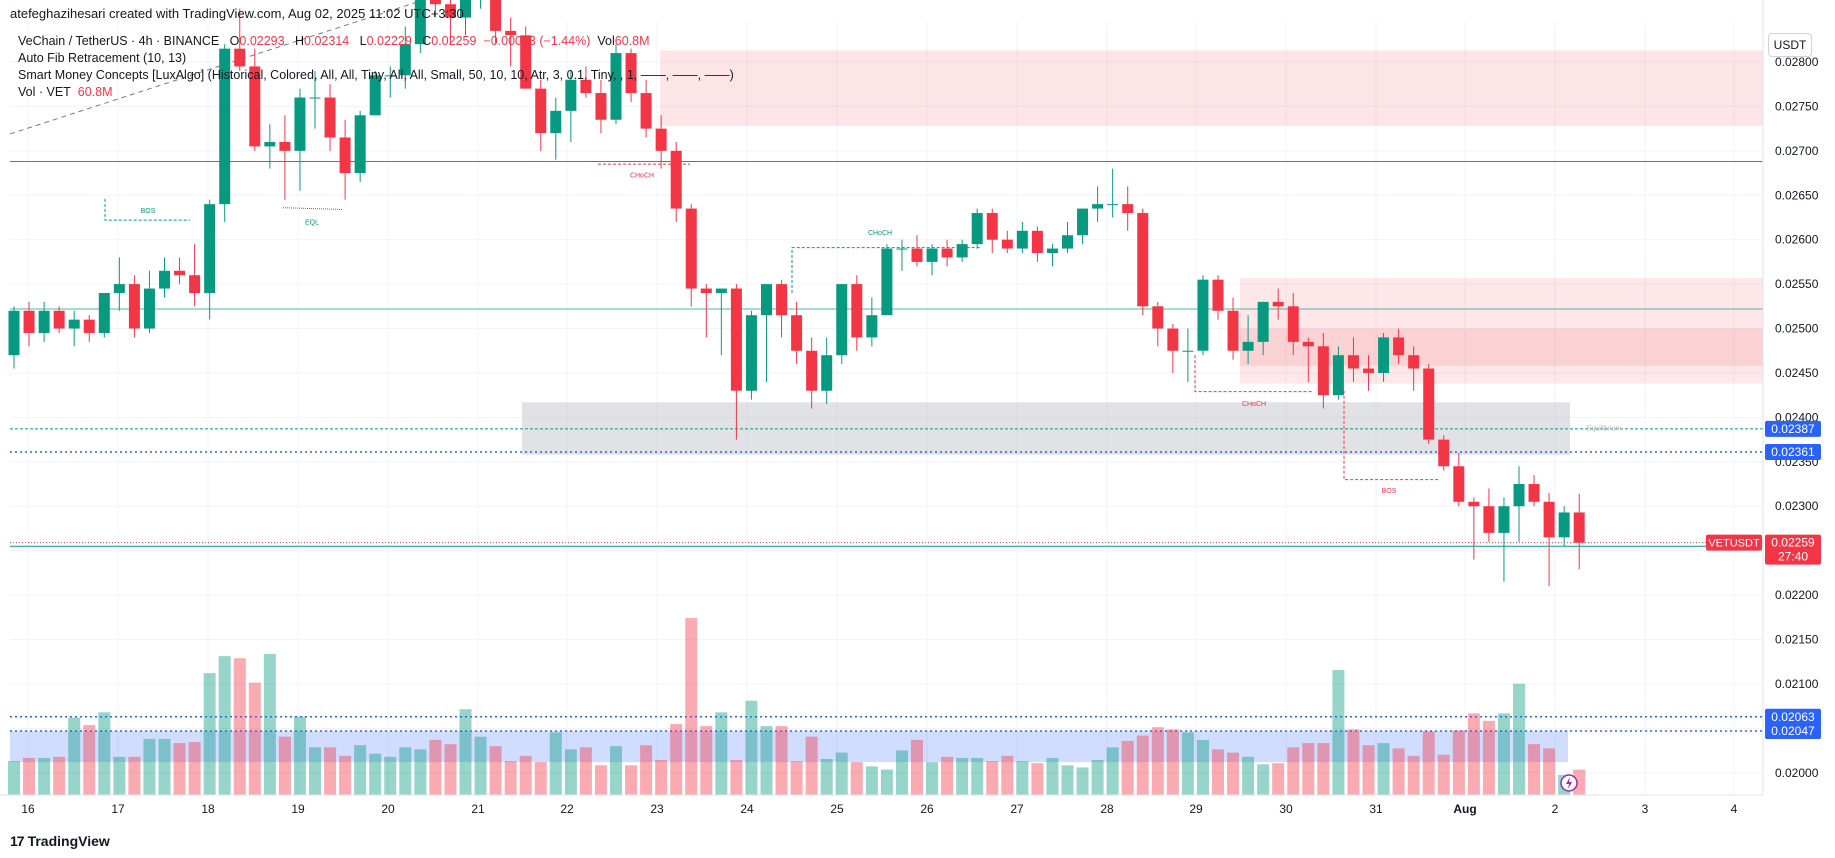  Describe the element at coordinates (208, 809) in the screenshot. I see `x-tick-label: 18` at that location.